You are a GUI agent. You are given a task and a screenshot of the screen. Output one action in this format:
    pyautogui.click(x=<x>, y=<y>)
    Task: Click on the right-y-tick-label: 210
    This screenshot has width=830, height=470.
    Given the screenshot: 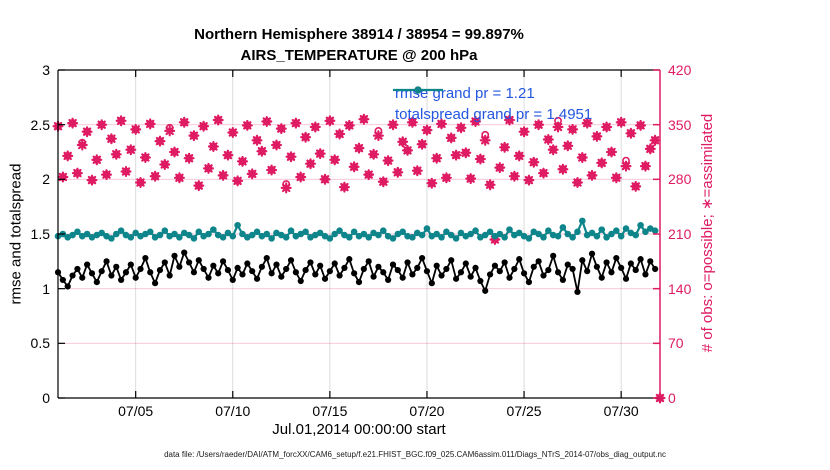 What is the action you would take?
    pyautogui.click(x=680, y=234)
    